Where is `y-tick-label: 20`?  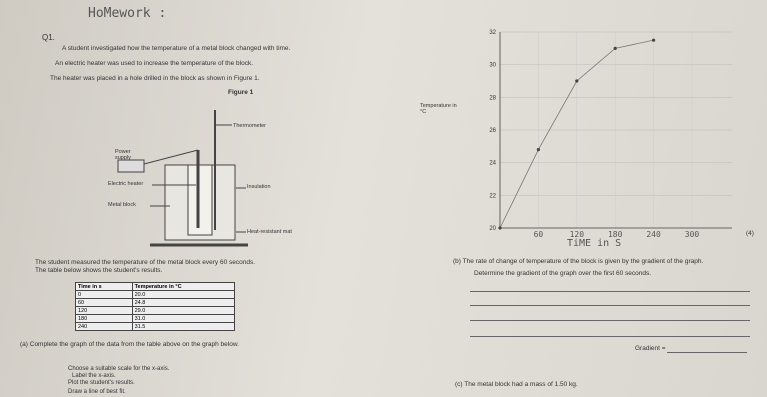
y-tick-label: 20 is located at coordinates (492, 229).